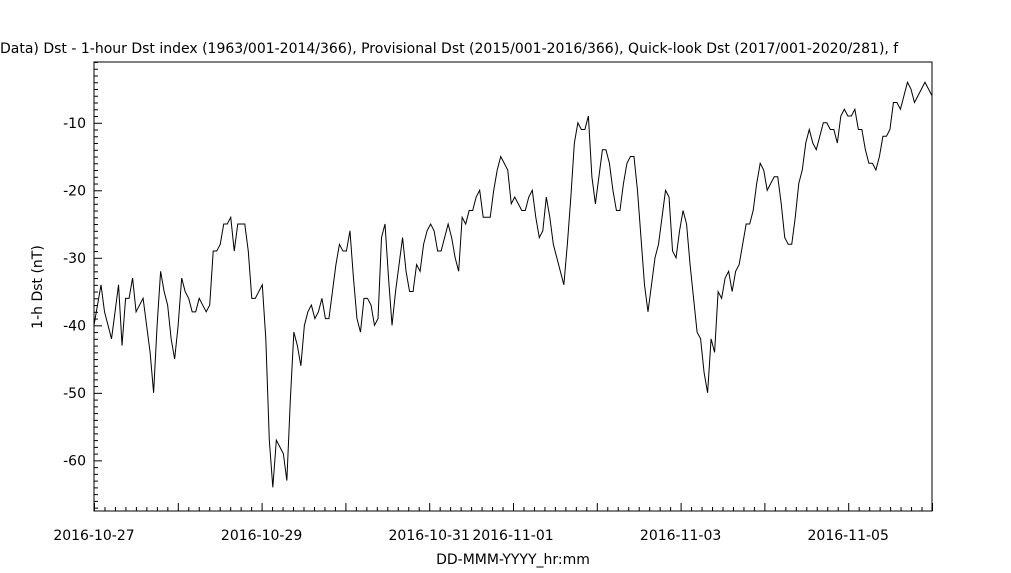 The width and height of the screenshot is (1011, 573). Describe the element at coordinates (74, 326) in the screenshot. I see `y-tick-label: -40` at that location.